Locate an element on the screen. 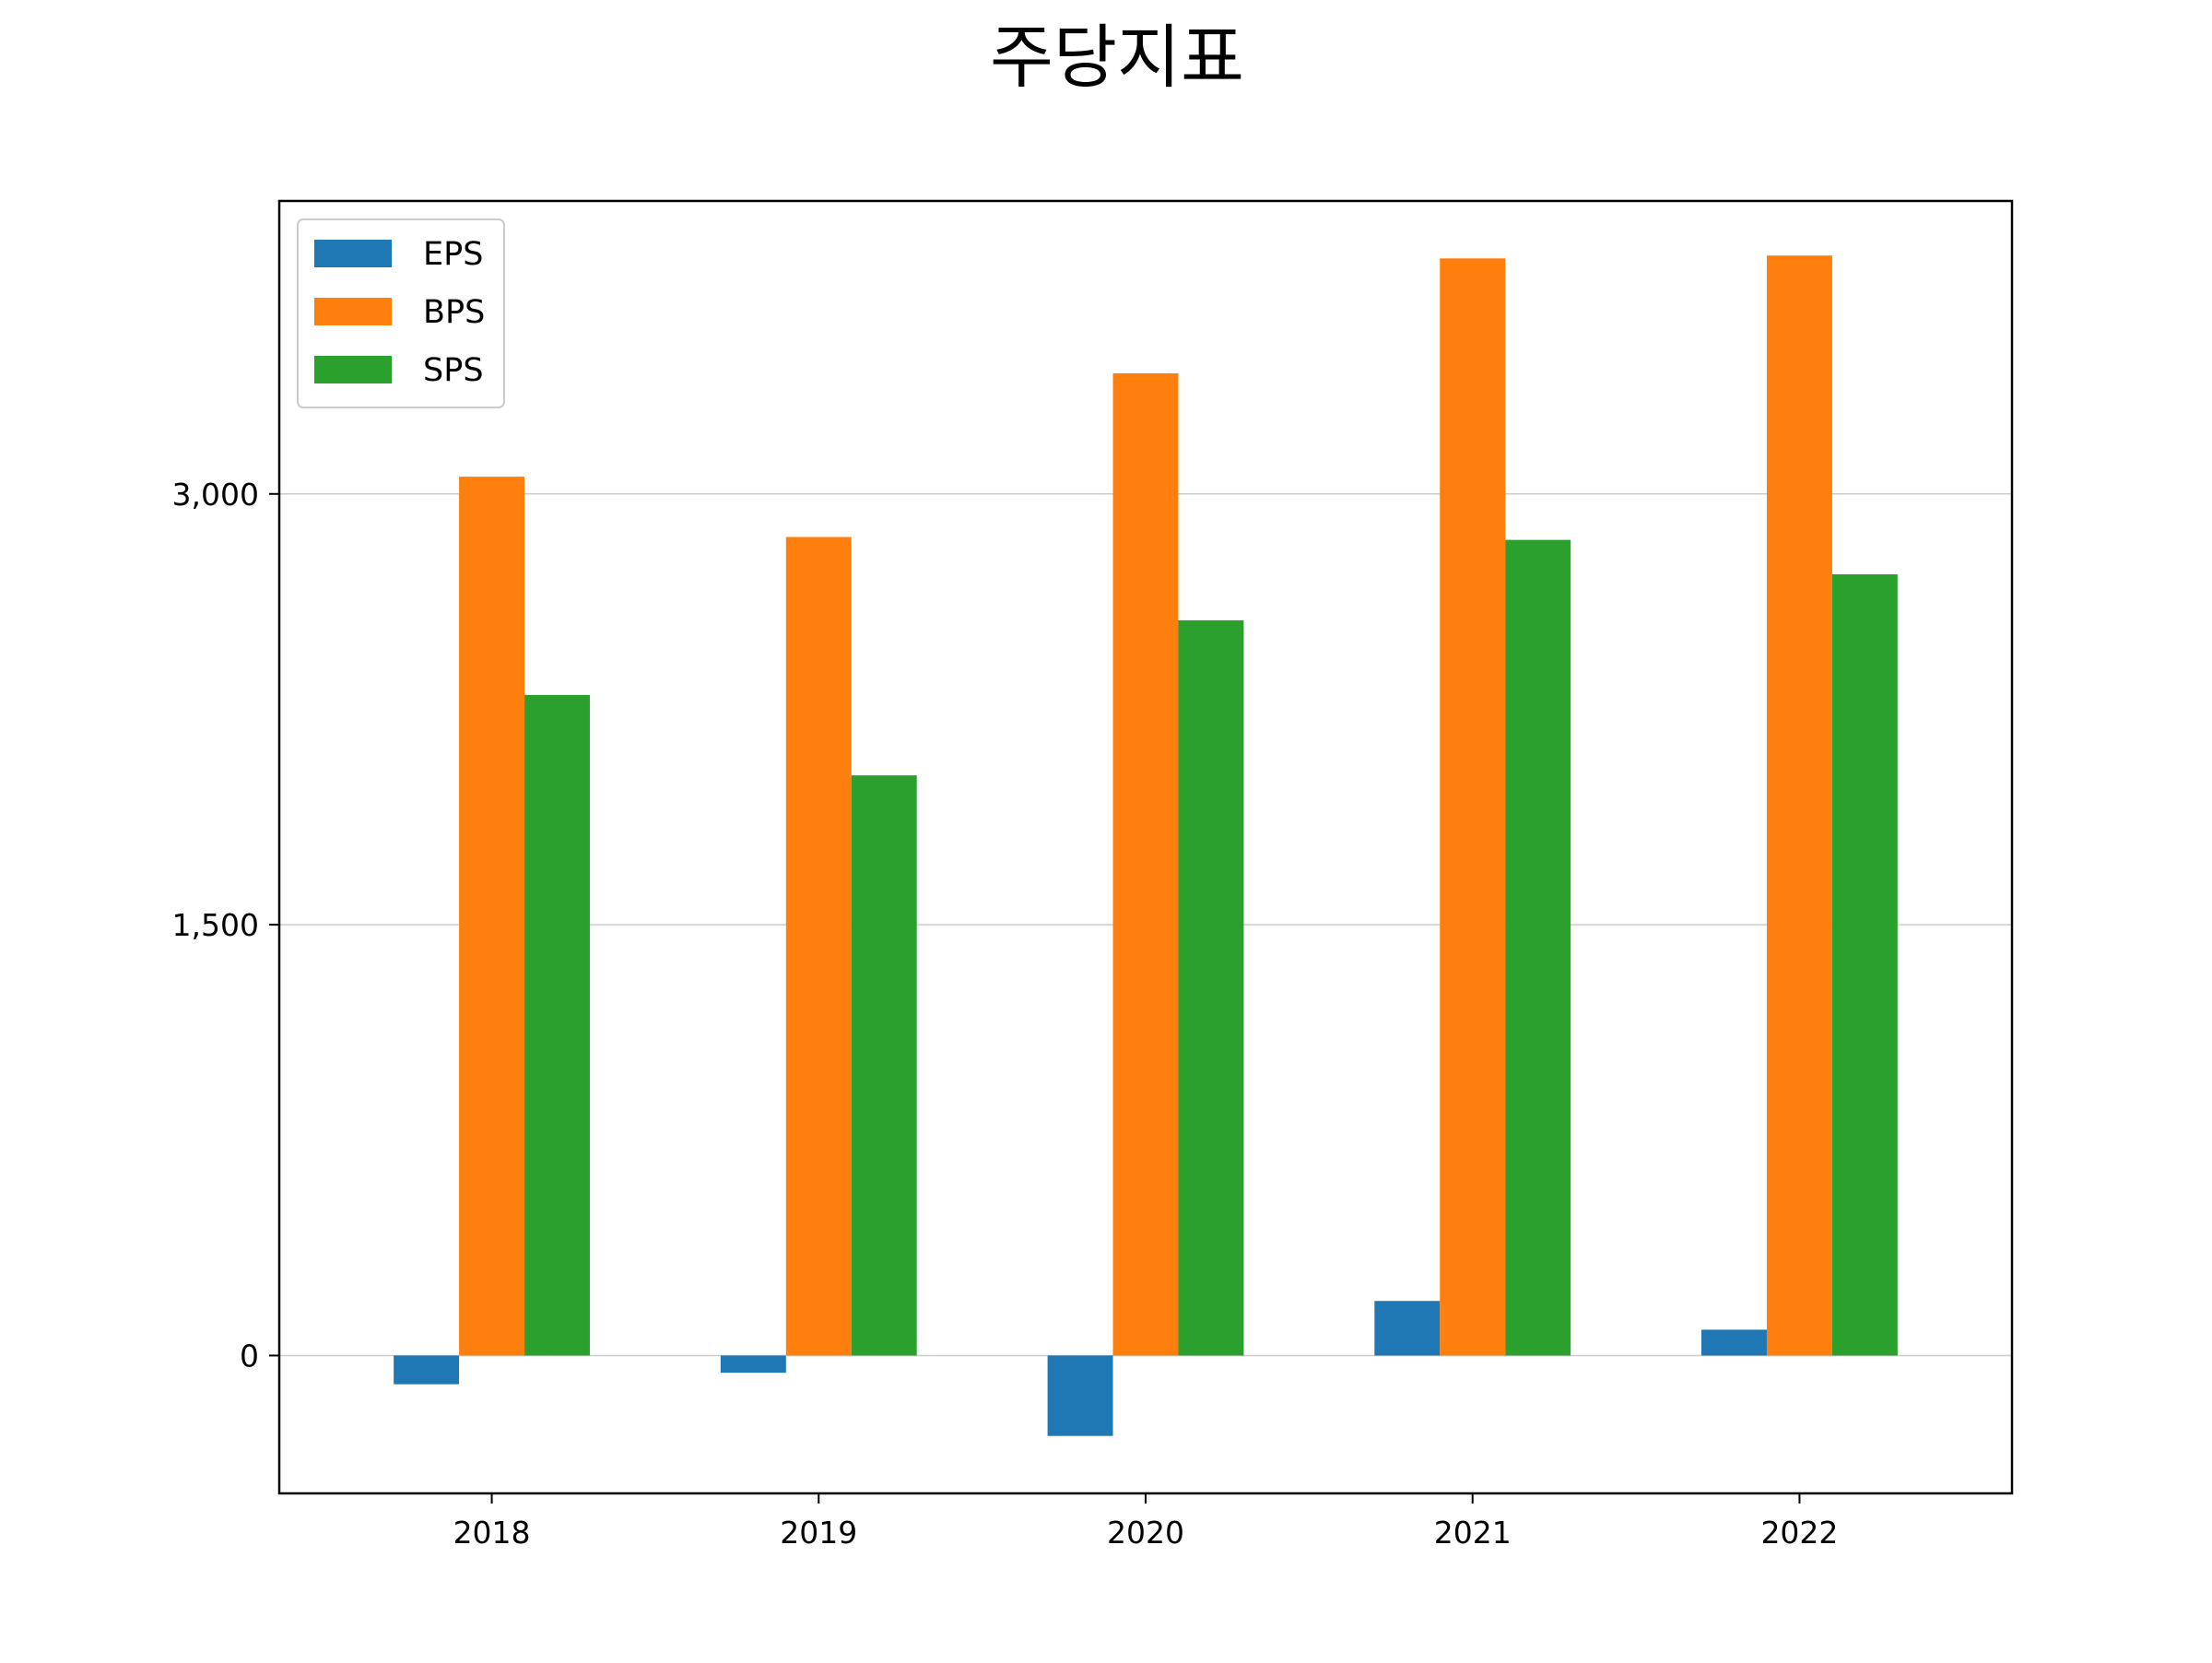  legend-label-bps: BPS is located at coordinates (454, 312).